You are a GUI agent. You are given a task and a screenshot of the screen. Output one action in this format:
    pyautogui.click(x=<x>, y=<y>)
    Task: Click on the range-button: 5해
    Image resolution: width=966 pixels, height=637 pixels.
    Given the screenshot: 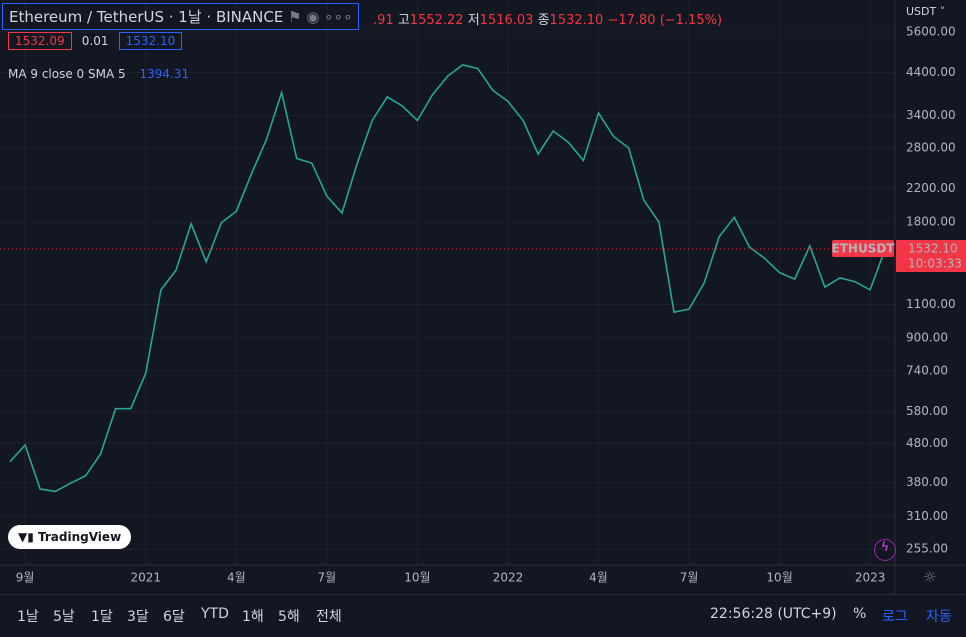 What is the action you would take?
    pyautogui.click(x=289, y=617)
    